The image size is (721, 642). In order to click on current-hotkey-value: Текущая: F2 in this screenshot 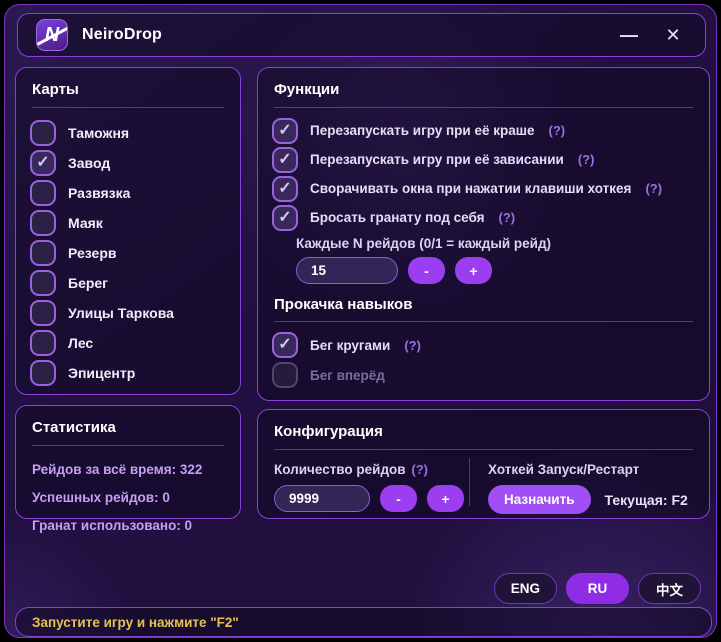, I will do `click(646, 499)`.